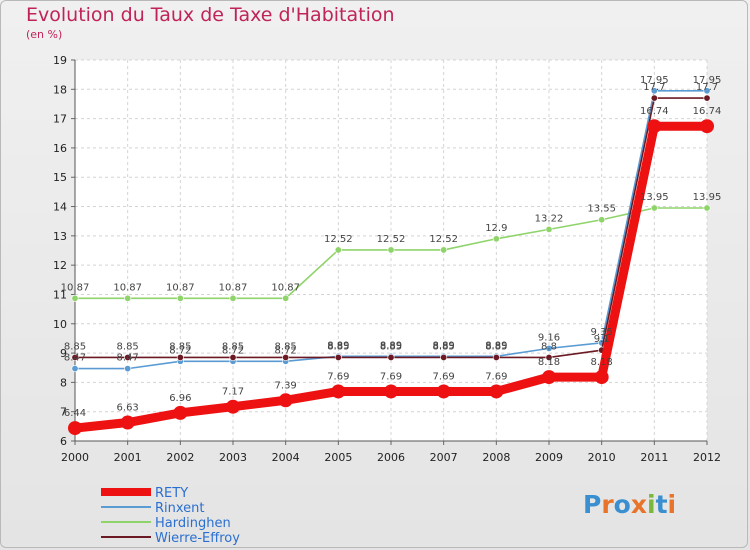 This screenshot has width=750, height=550. I want to click on y-tick-label: 19, so click(60, 60).